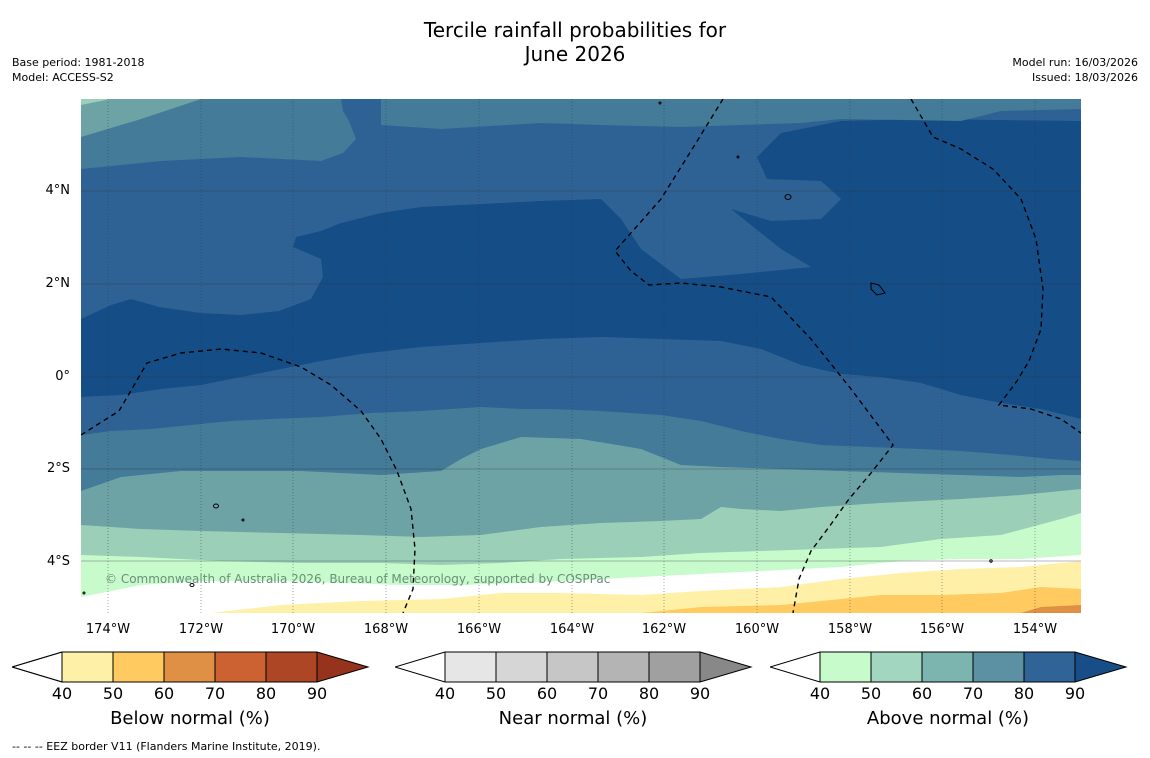 This screenshot has width=1150, height=758. I want to click on band-above-70-east, so click(731, 114).